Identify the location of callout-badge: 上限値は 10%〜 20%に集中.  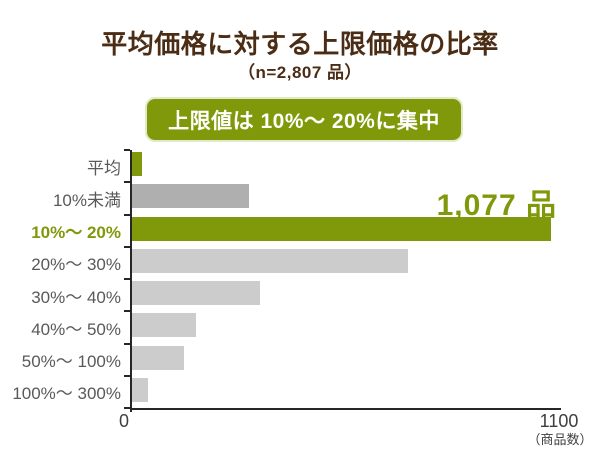
(304, 119).